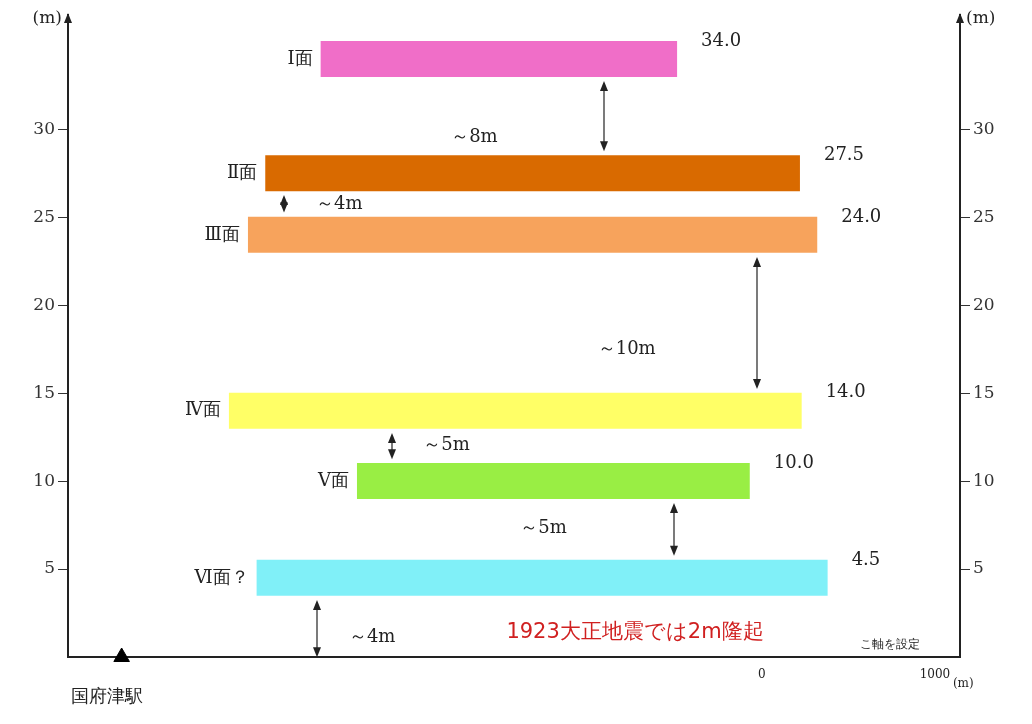  Describe the element at coordinates (242, 171) in the screenshot. I see `series-label: Ⅱ面` at that location.